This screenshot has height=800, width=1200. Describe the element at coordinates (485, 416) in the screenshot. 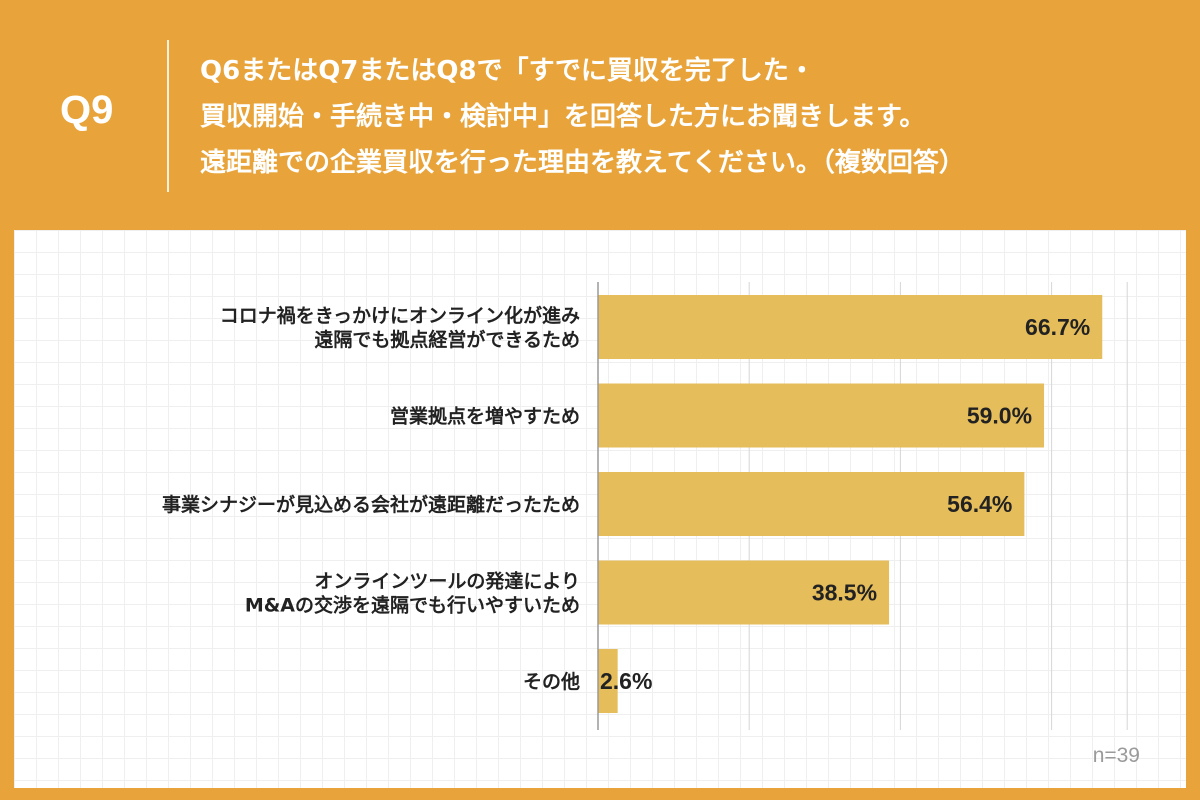

I see `category-label: 営業拠点を増やすため` at that location.